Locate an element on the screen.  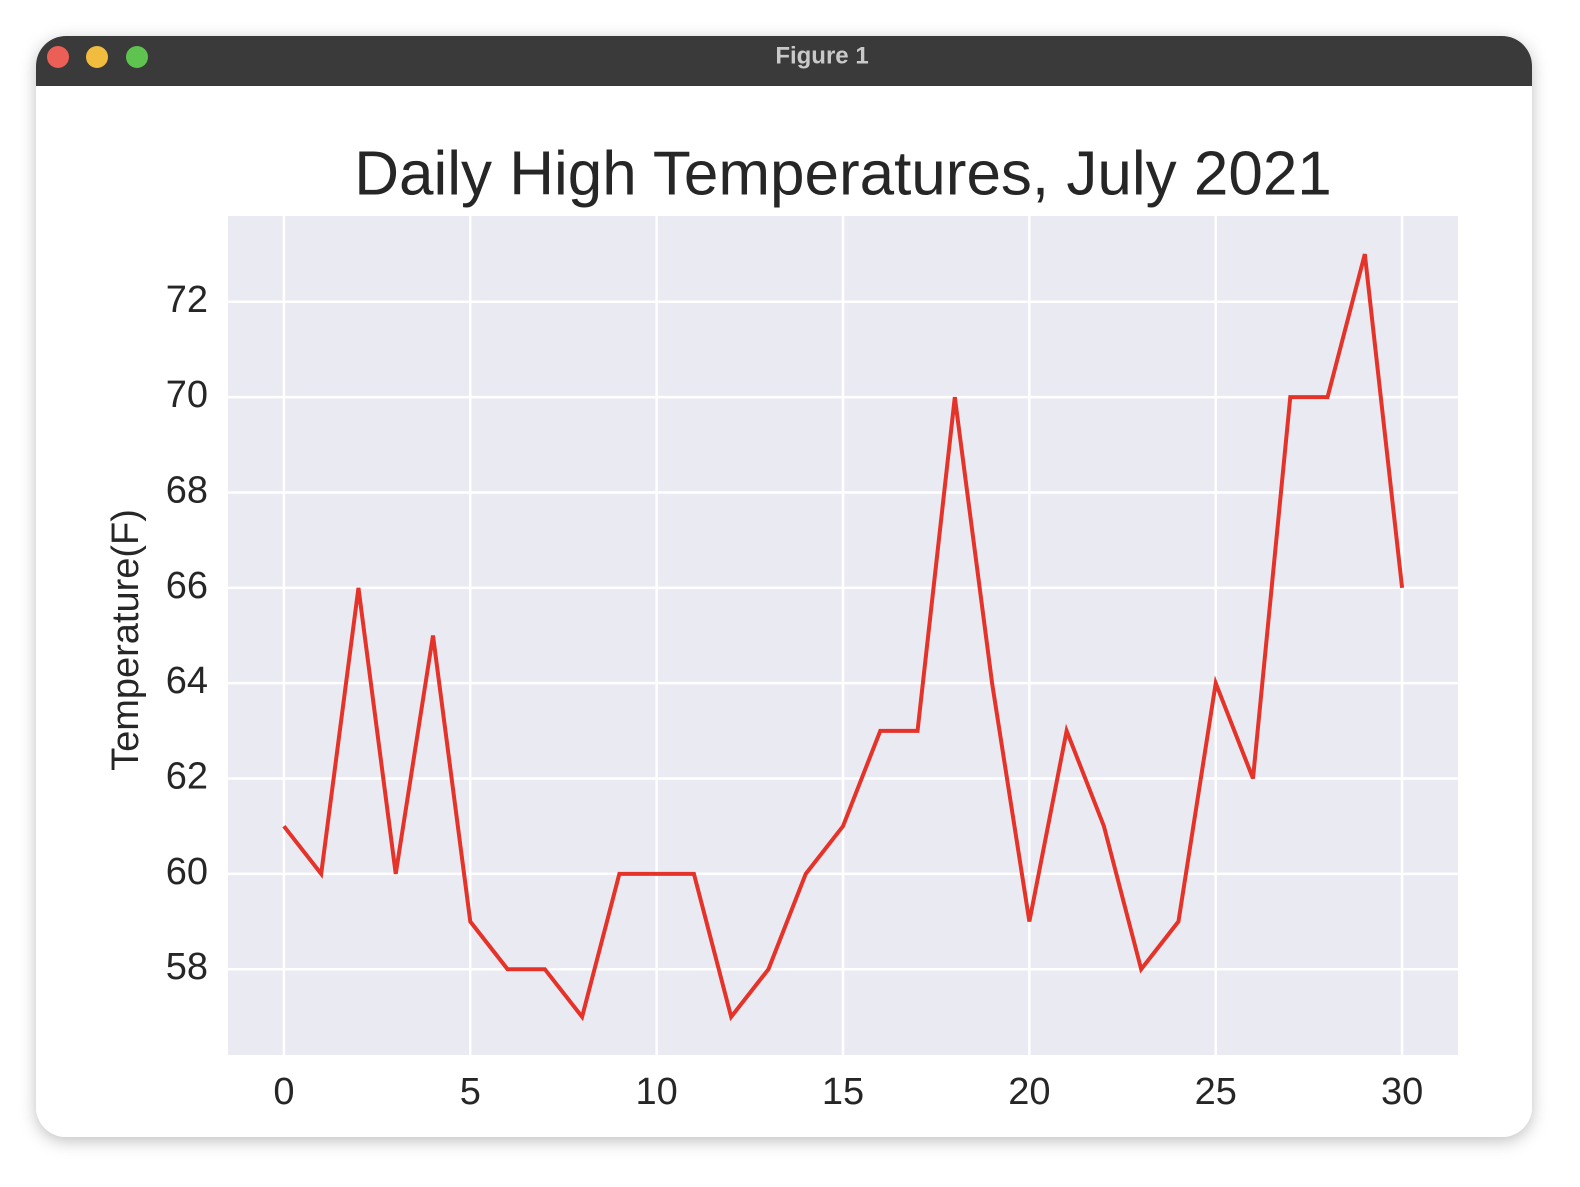
close-button is located at coordinates (58, 57).